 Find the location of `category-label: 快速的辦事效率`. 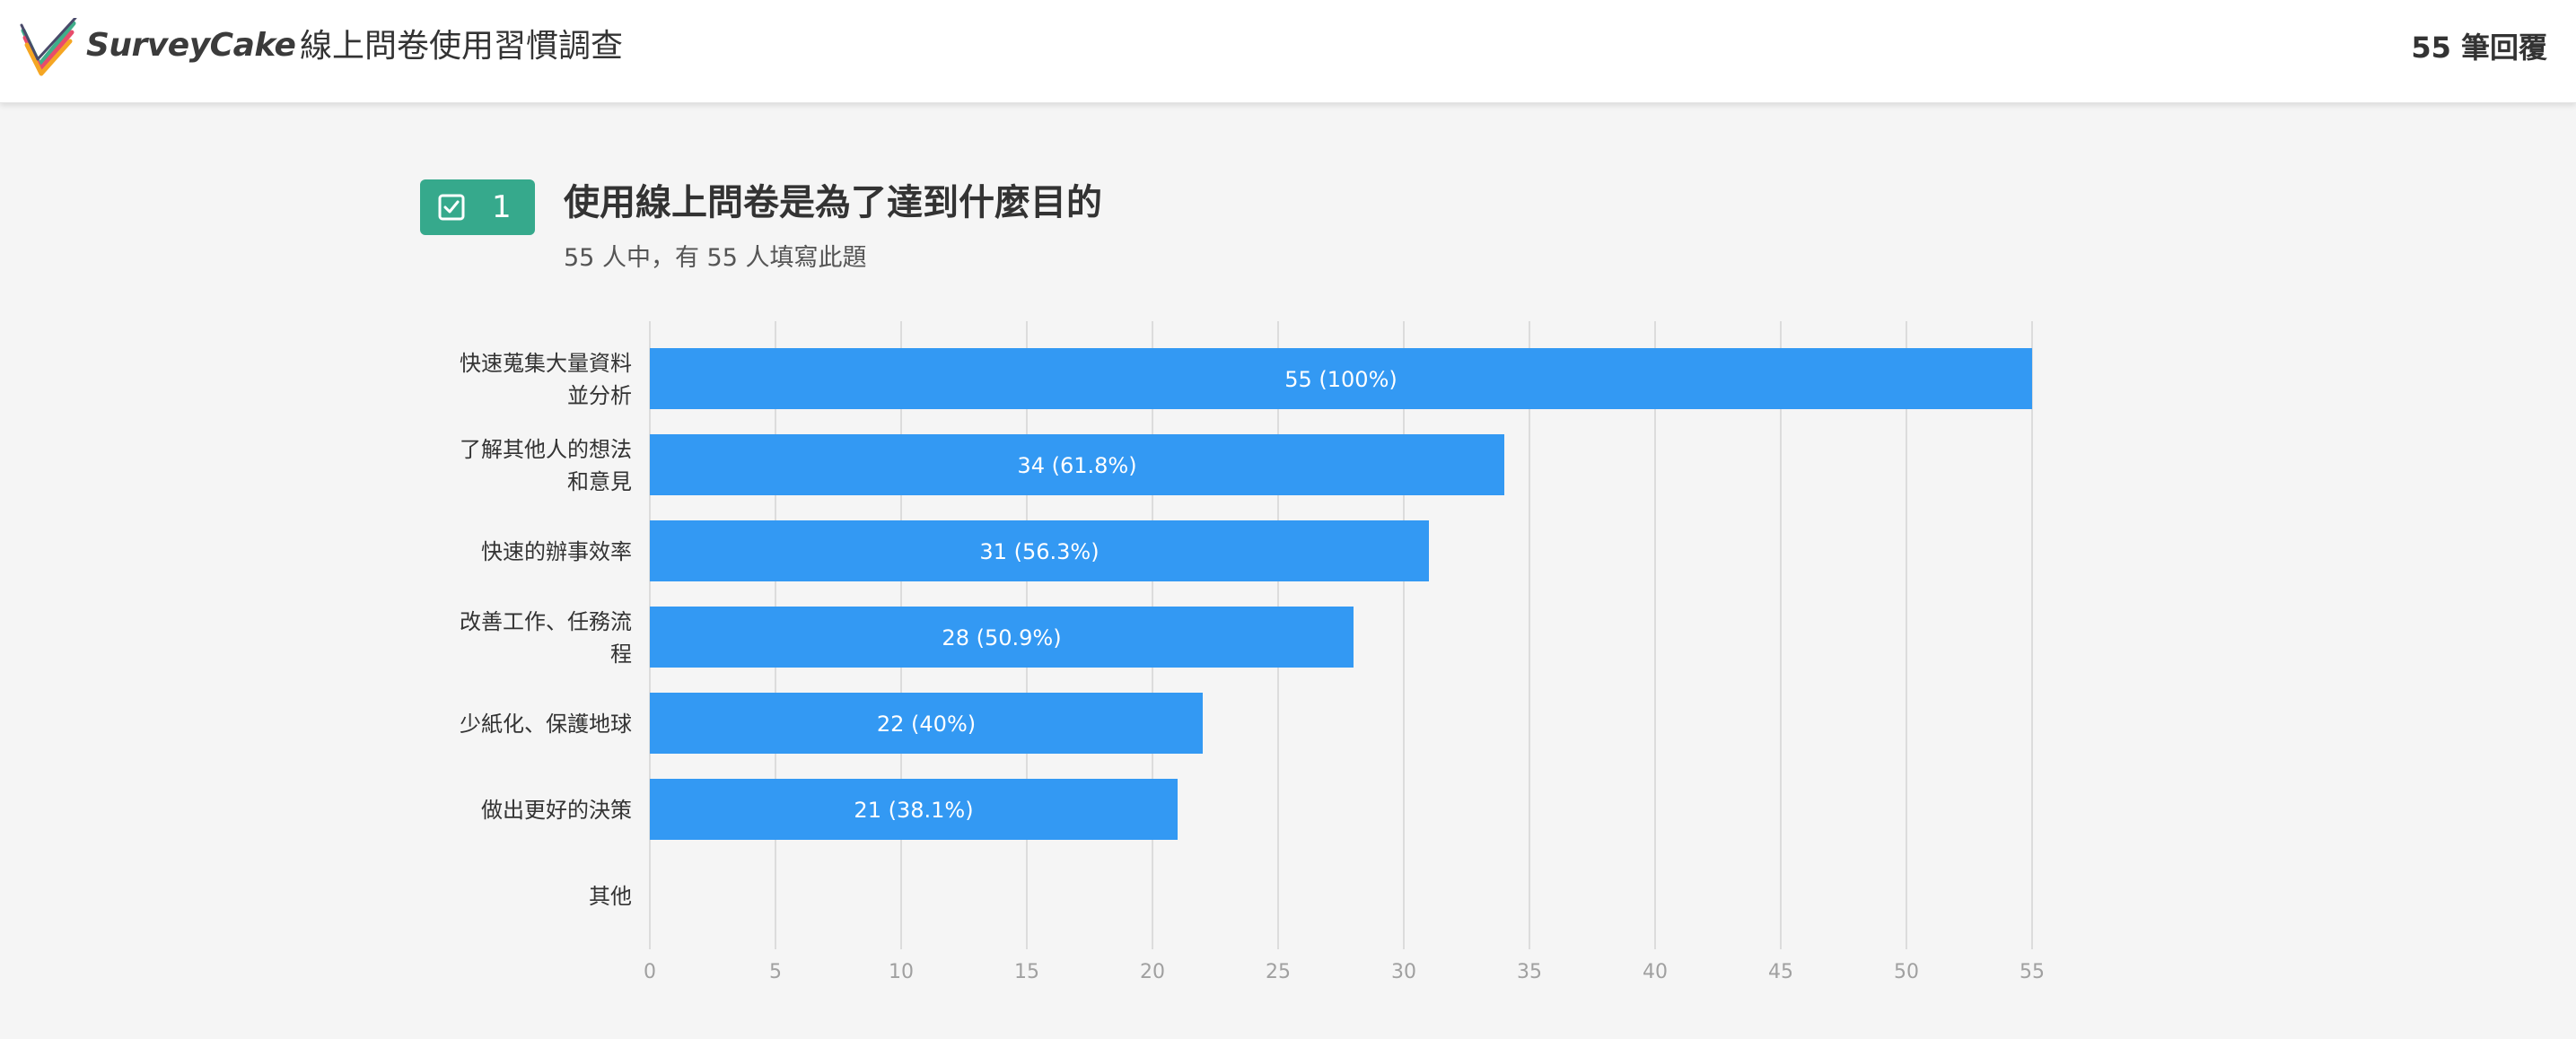

category-label: 快速的辦事效率 is located at coordinates (556, 551).